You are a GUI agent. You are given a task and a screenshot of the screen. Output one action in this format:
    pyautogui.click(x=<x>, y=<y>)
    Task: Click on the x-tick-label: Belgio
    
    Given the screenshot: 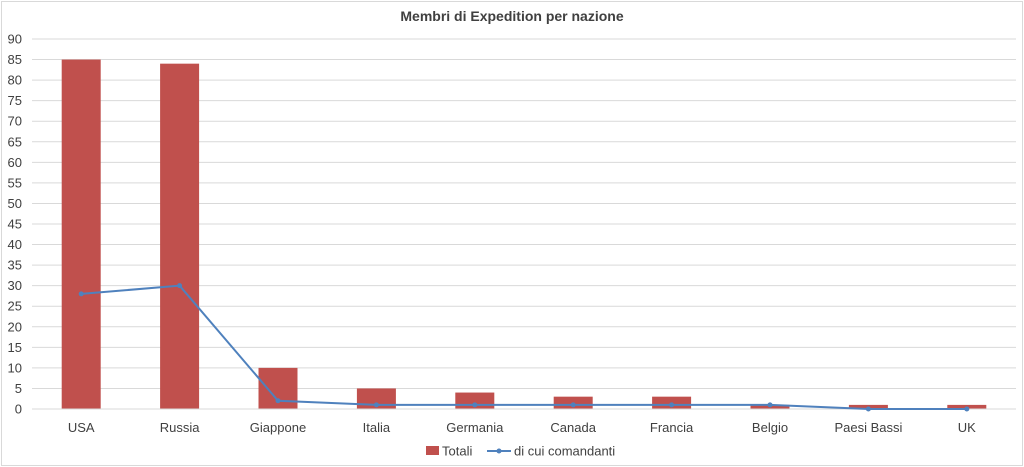 What is the action you would take?
    pyautogui.click(x=770, y=427)
    